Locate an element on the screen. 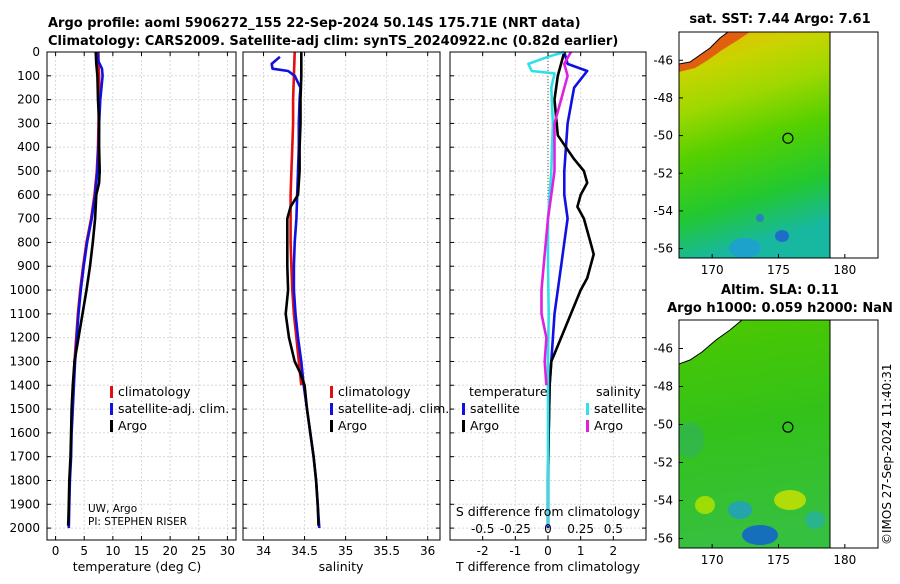 The image size is (900, 584). ytick-label: 2000 is located at coordinates (24, 528).